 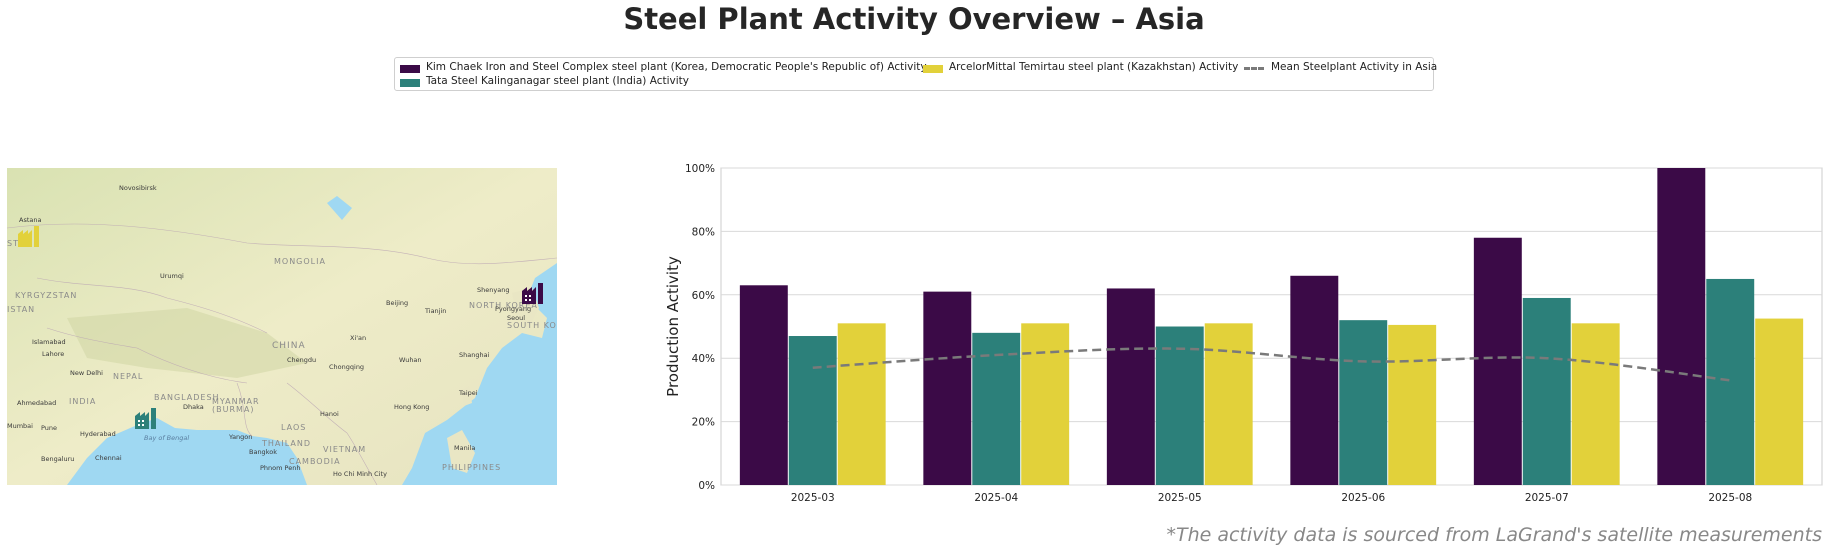 What do you see at coordinates (46, 295) in the screenshot?
I see `map-label: KYRGYZSTAN` at bounding box center [46, 295].